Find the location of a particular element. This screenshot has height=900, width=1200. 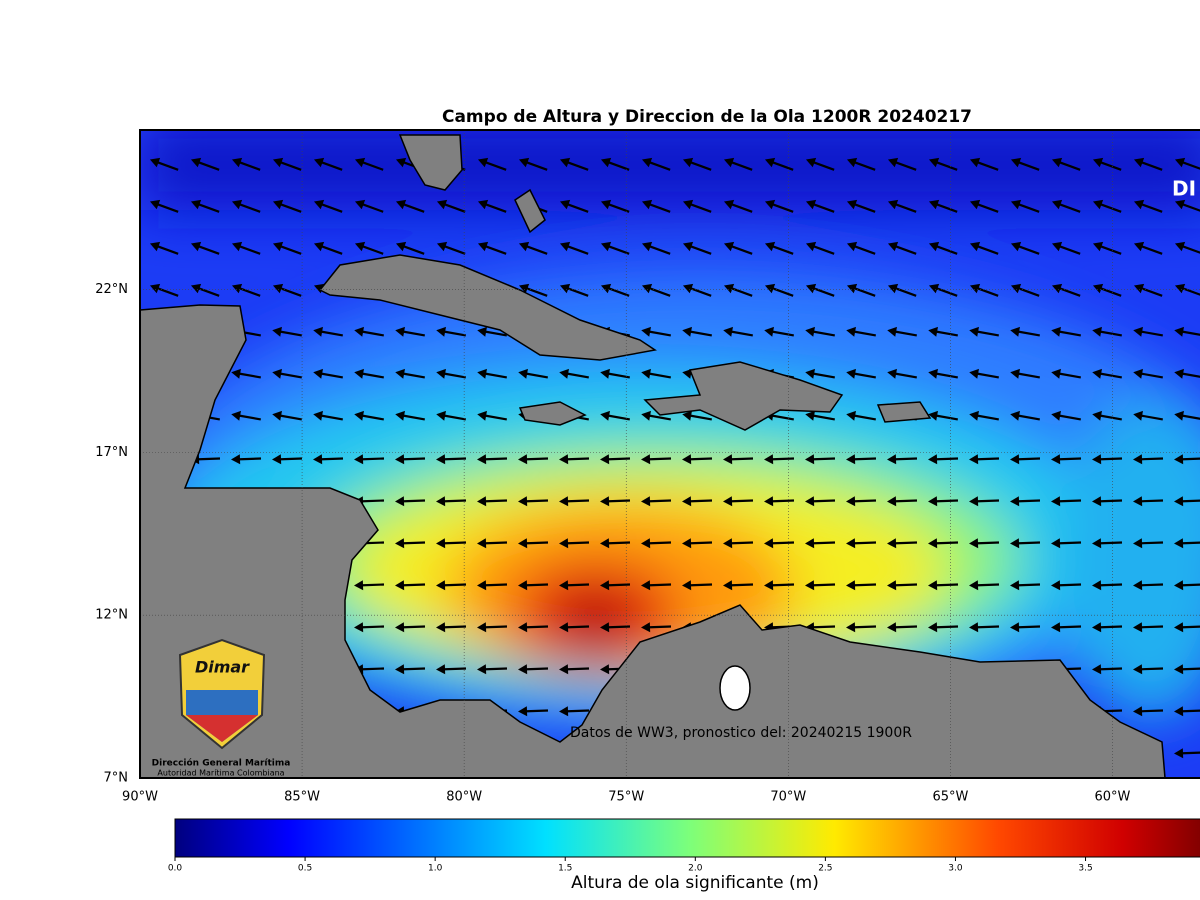

corner-text: DI is located at coordinates (1184, 189).